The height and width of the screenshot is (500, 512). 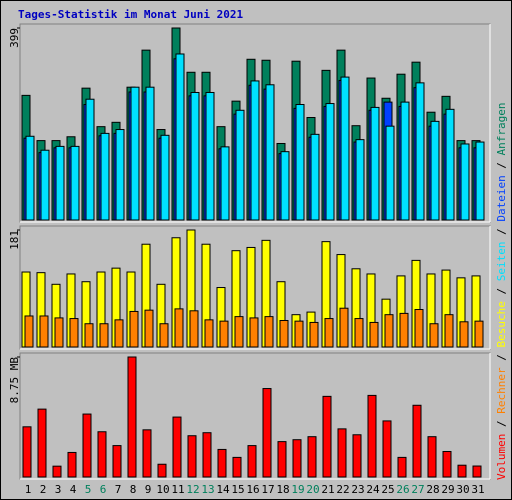 I want to click on x-tick-label: 30, so click(x=462, y=489).